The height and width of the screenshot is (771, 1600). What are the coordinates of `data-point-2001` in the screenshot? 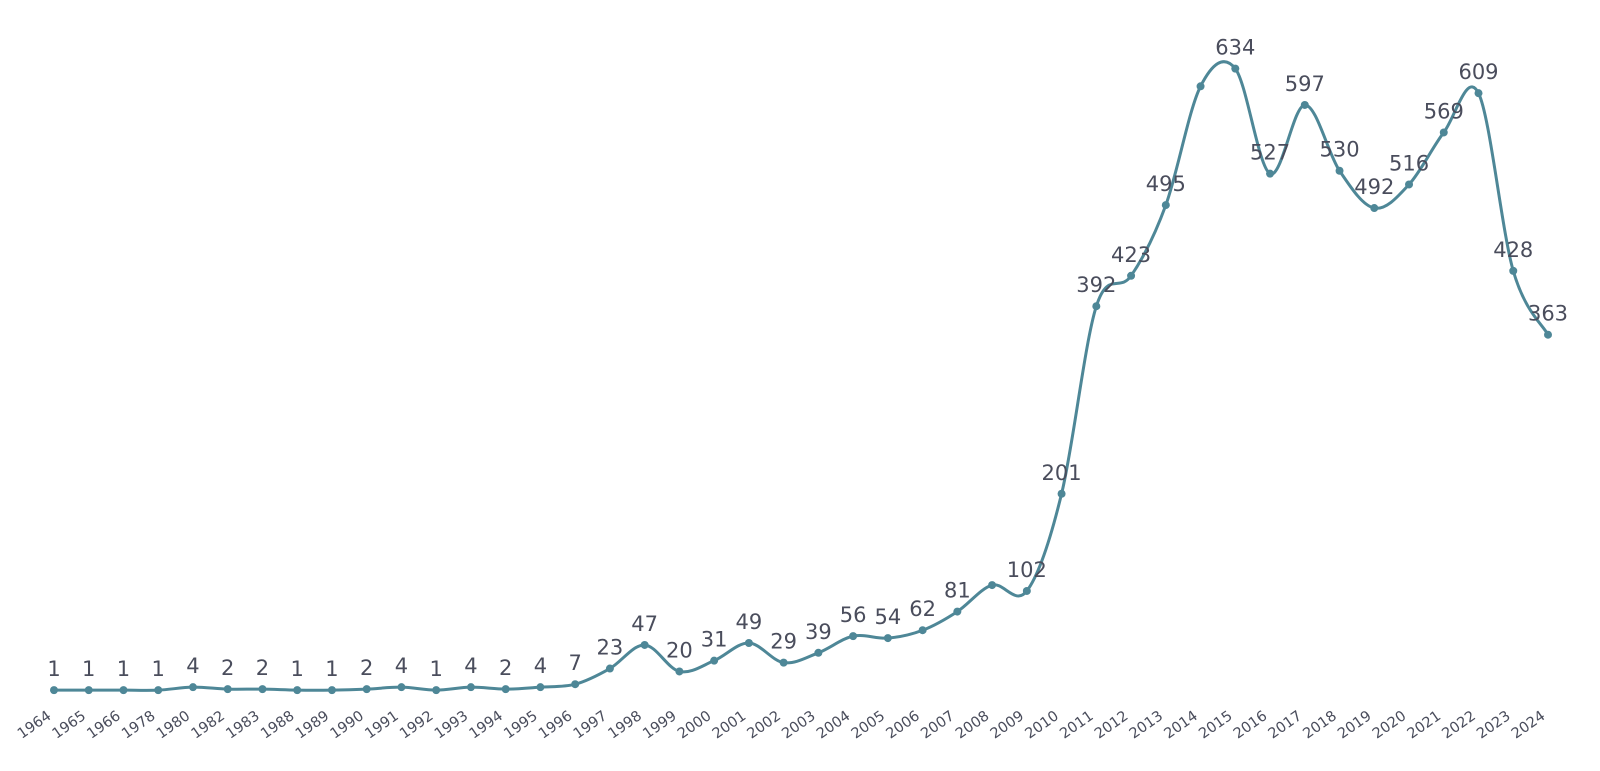 It's located at (748, 642).